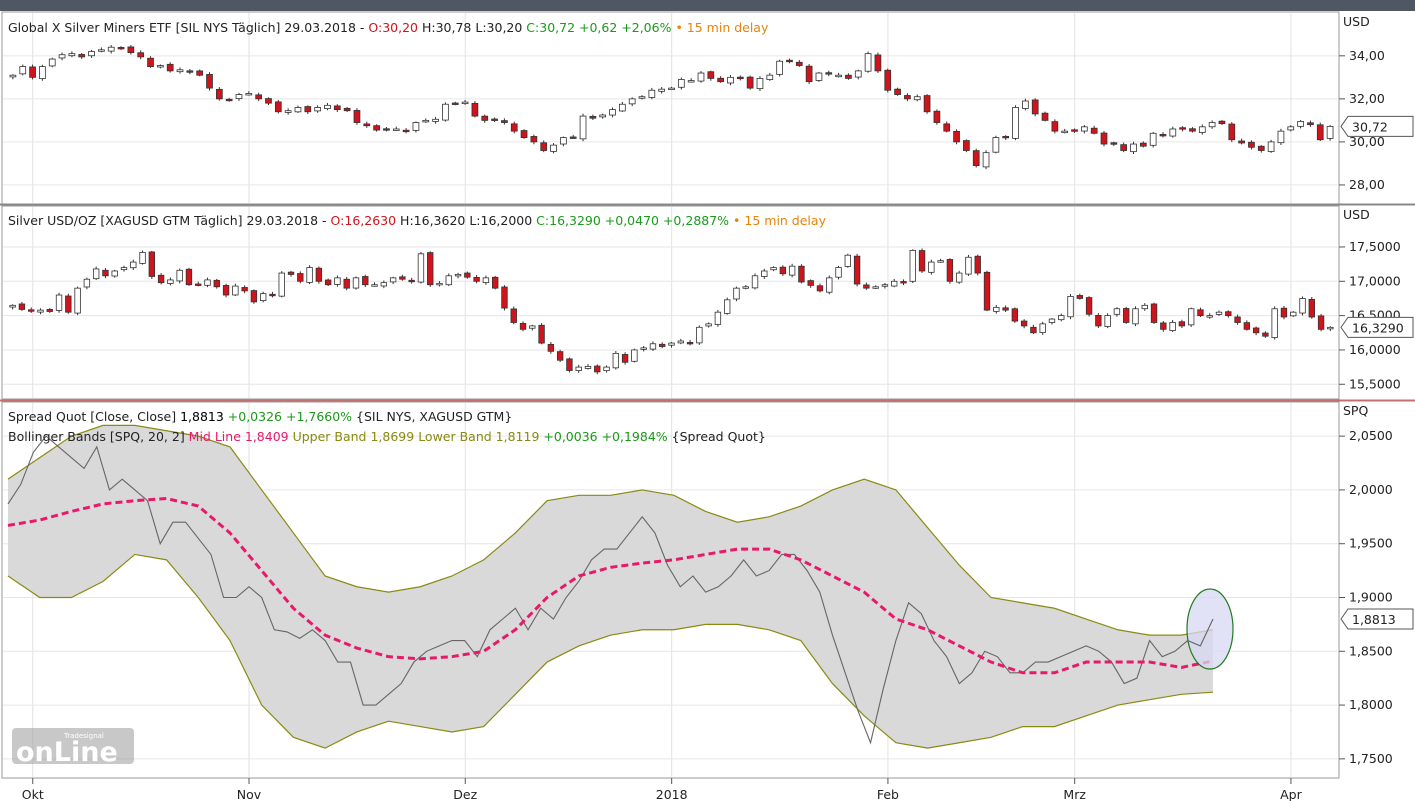 The height and width of the screenshot is (801, 1415). I want to click on silver-tick-label: 17,0000, so click(1375, 280).